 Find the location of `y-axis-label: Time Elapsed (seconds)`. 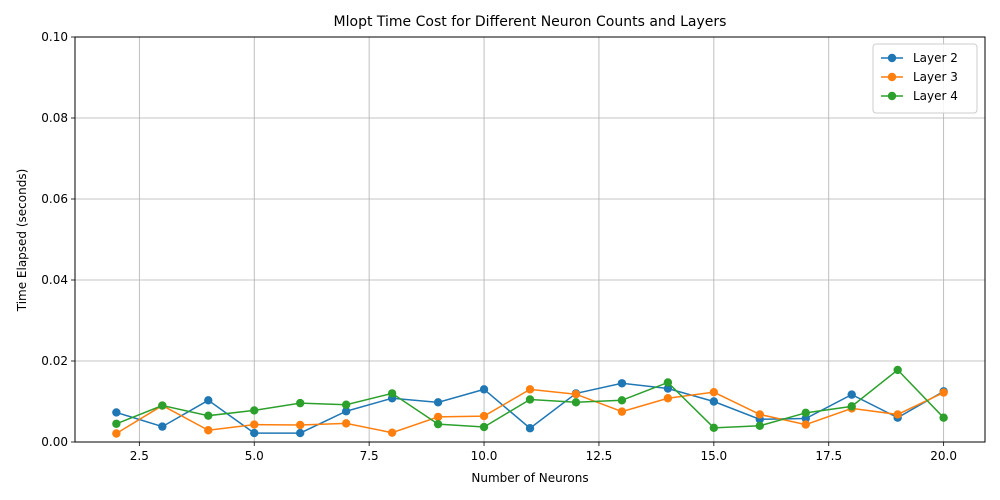

y-axis-label: Time Elapsed (seconds) is located at coordinates (22, 241).